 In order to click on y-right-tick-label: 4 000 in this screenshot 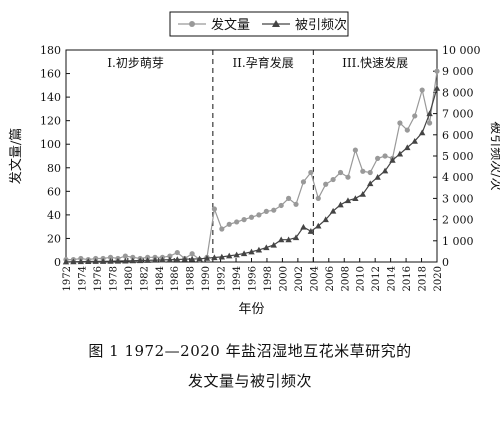, I will do `click(458, 177)`.